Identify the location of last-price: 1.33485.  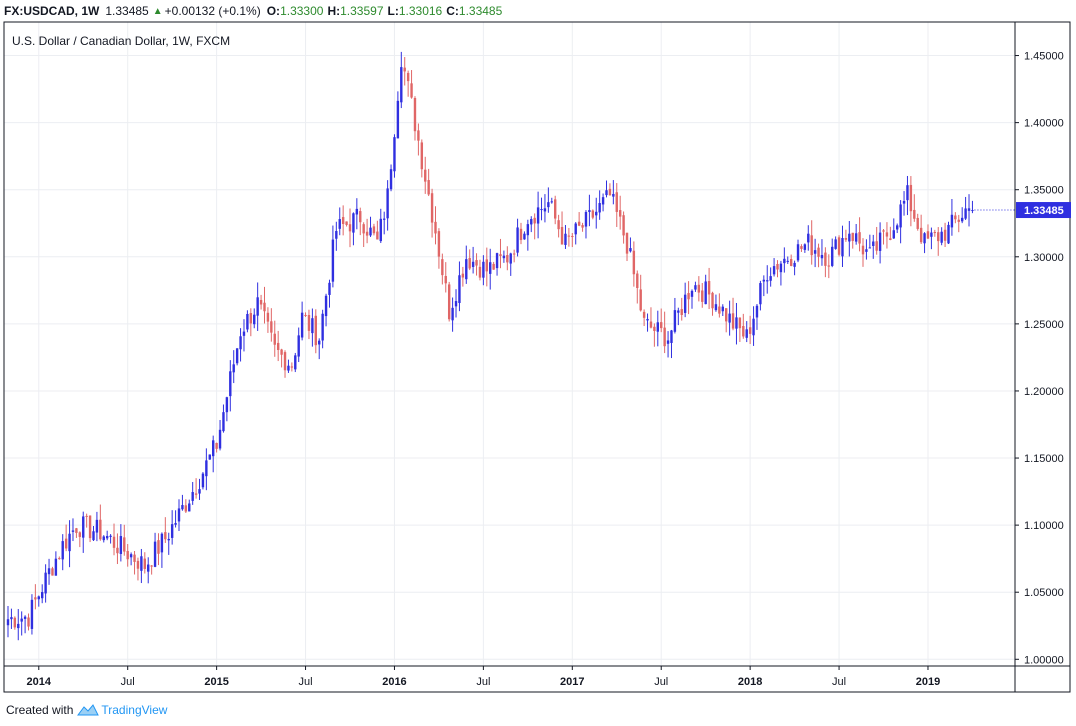
(127, 11).